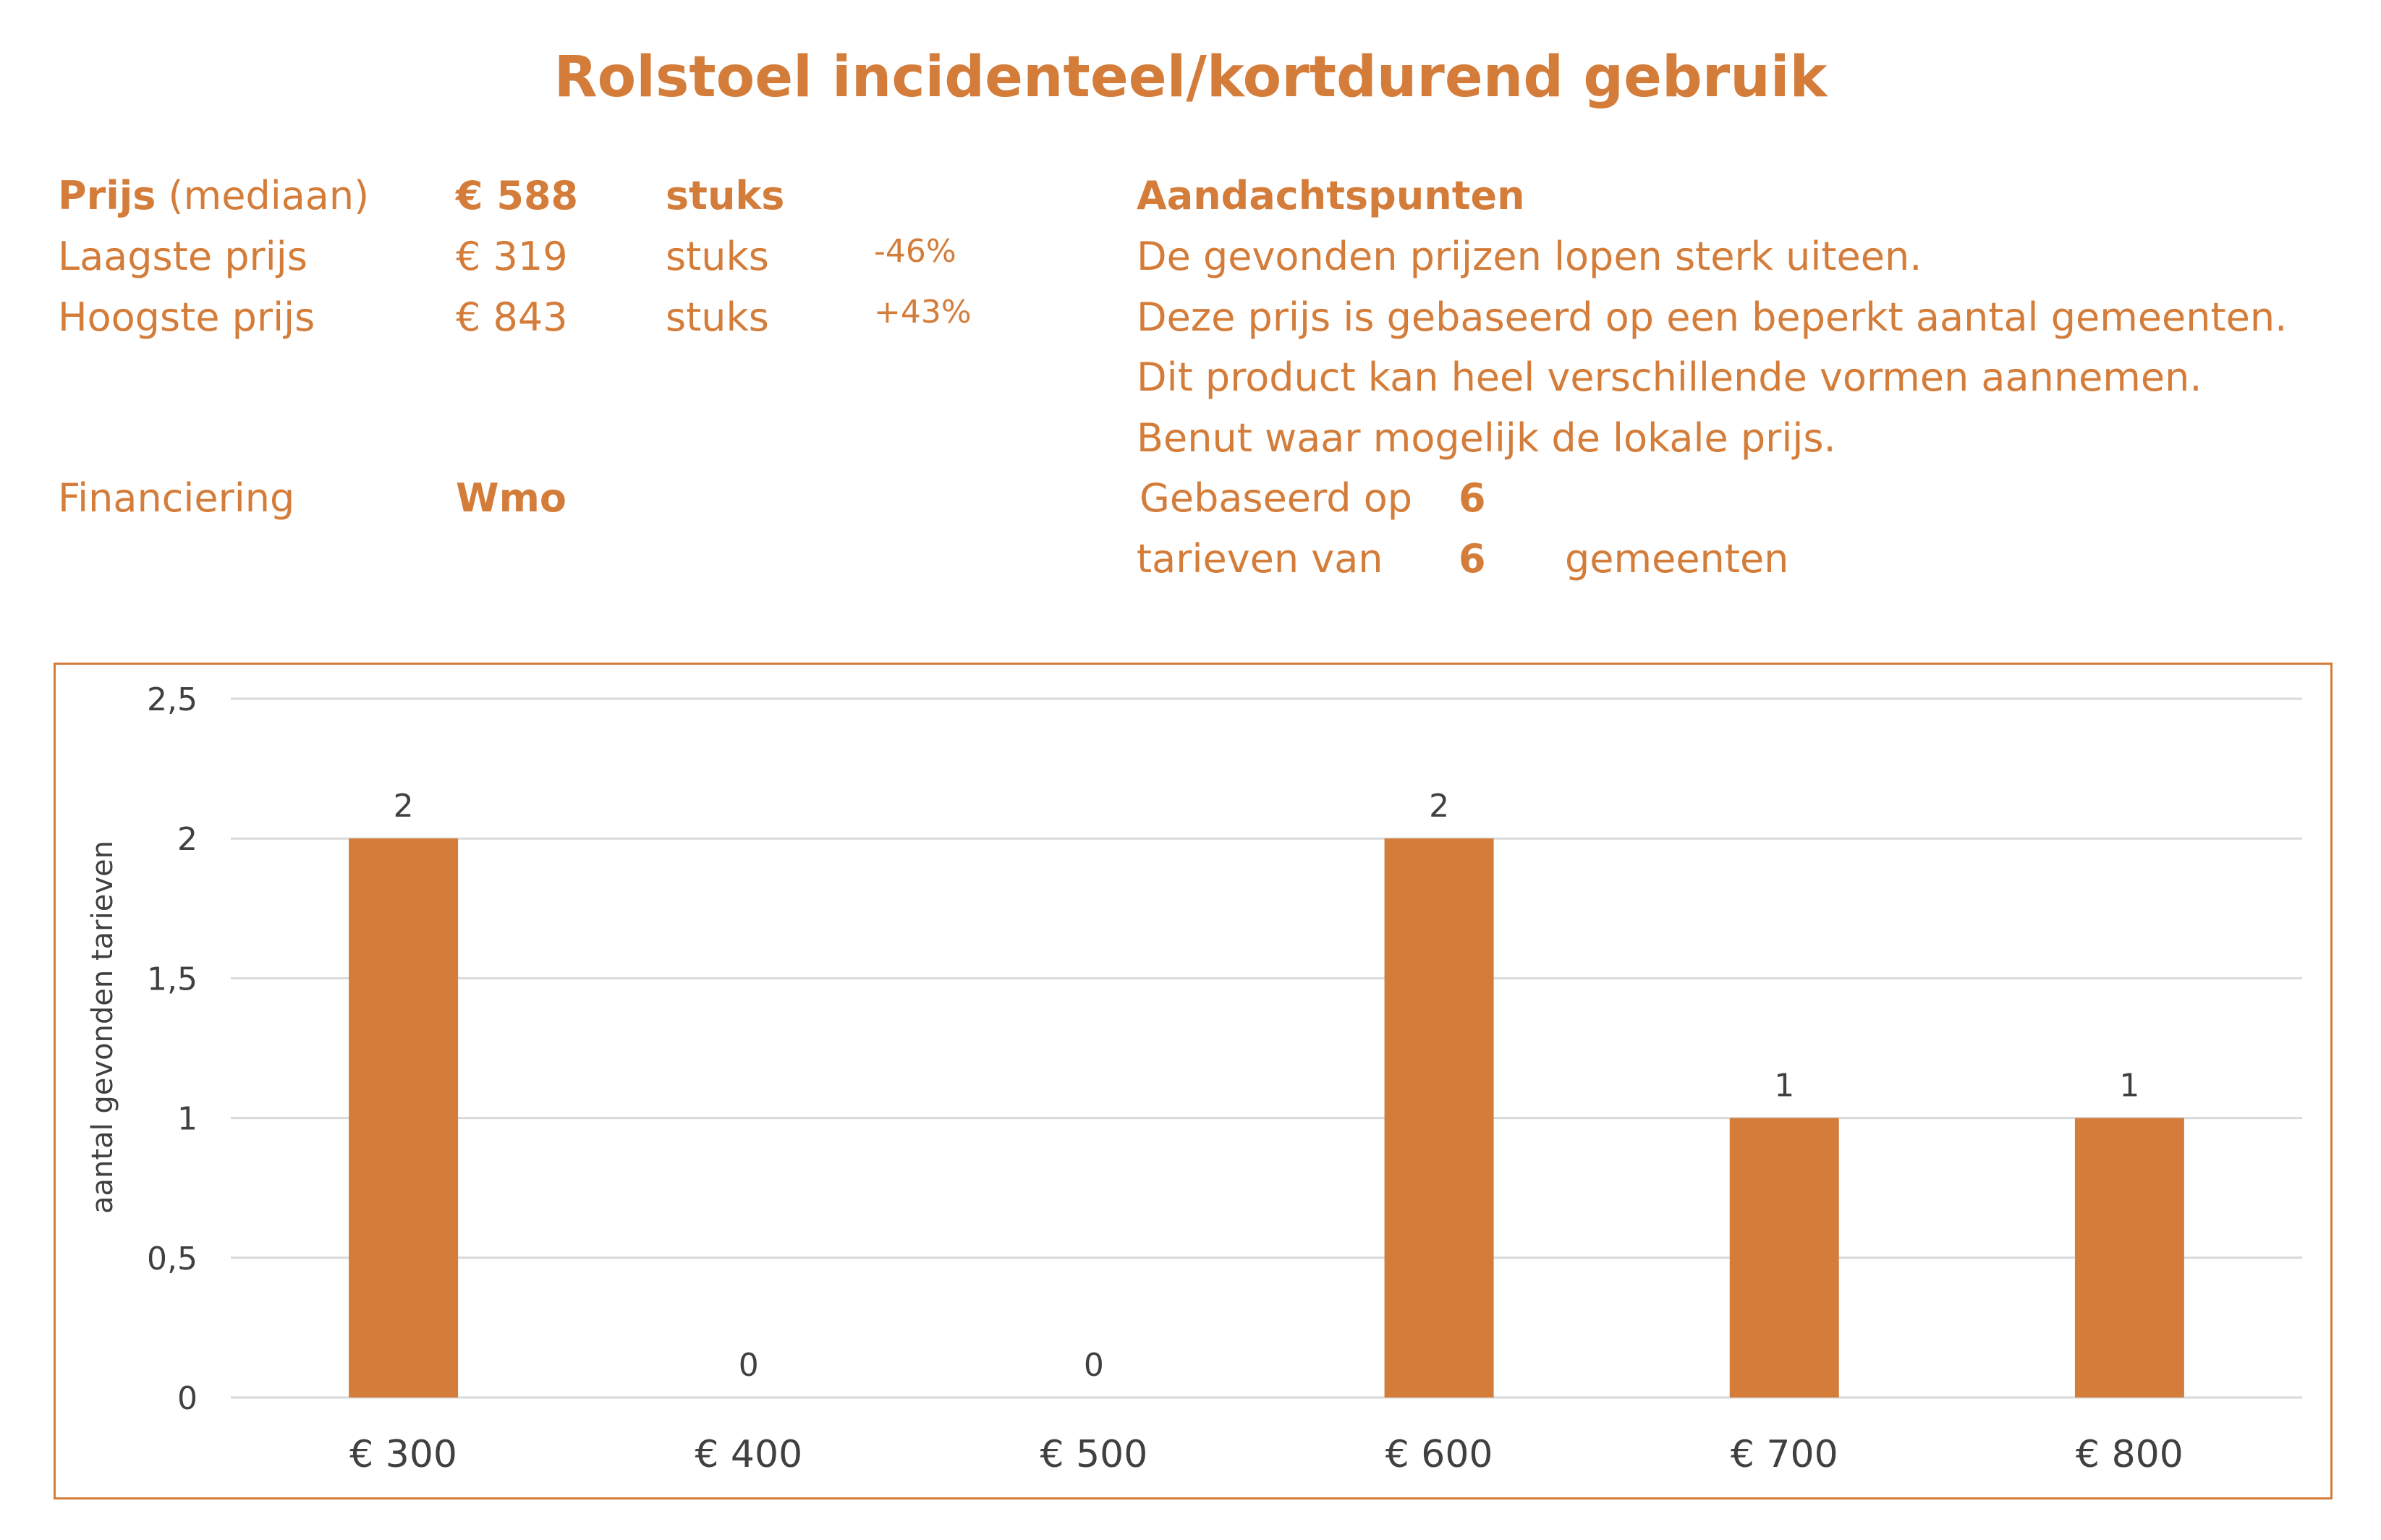  I want to click on x-tick-label: € 800, so click(2129, 1454).